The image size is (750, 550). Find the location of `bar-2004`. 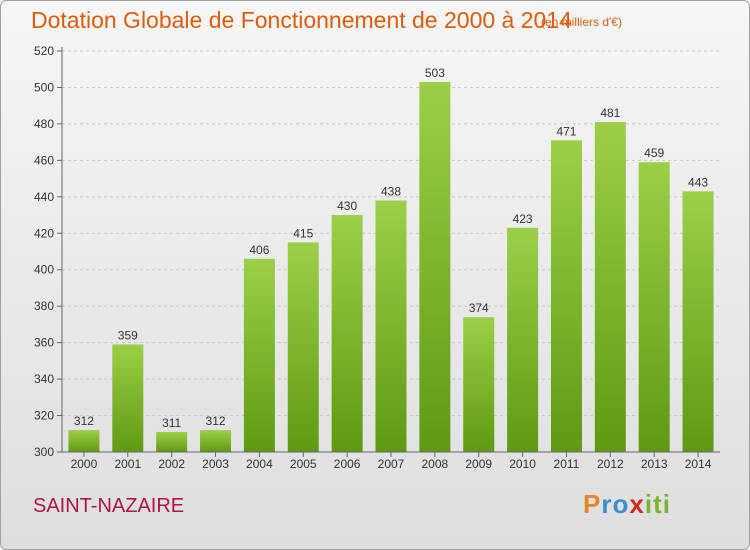

bar-2004 is located at coordinates (259, 355).